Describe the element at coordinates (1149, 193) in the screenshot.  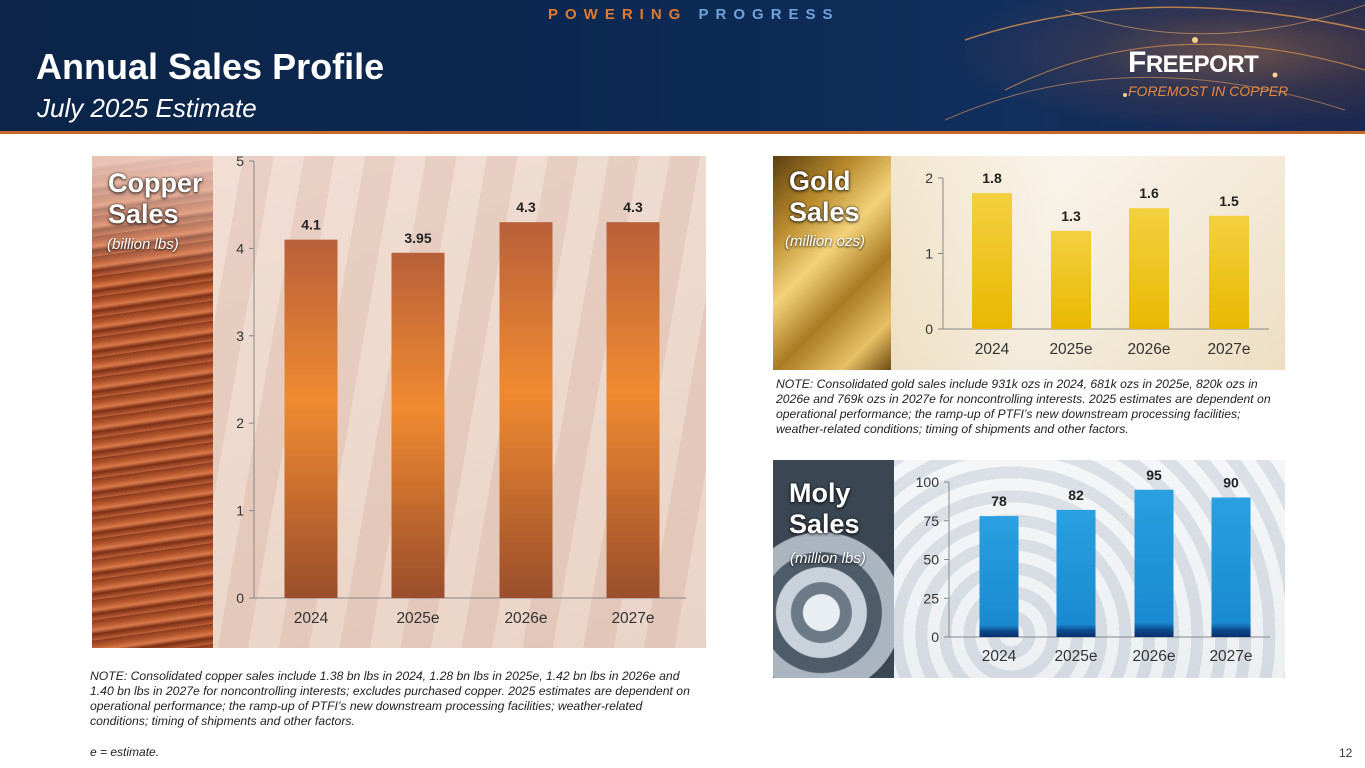
I see `gold-data-label: 1.6` at that location.